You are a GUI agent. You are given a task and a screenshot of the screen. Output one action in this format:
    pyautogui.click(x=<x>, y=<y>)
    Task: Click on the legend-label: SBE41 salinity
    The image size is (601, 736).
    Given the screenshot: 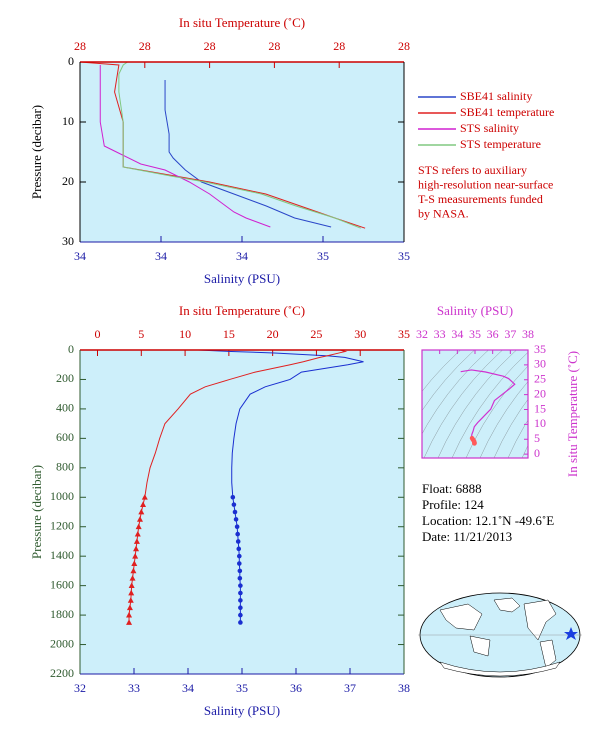 What is the action you would take?
    pyautogui.click(x=496, y=96)
    